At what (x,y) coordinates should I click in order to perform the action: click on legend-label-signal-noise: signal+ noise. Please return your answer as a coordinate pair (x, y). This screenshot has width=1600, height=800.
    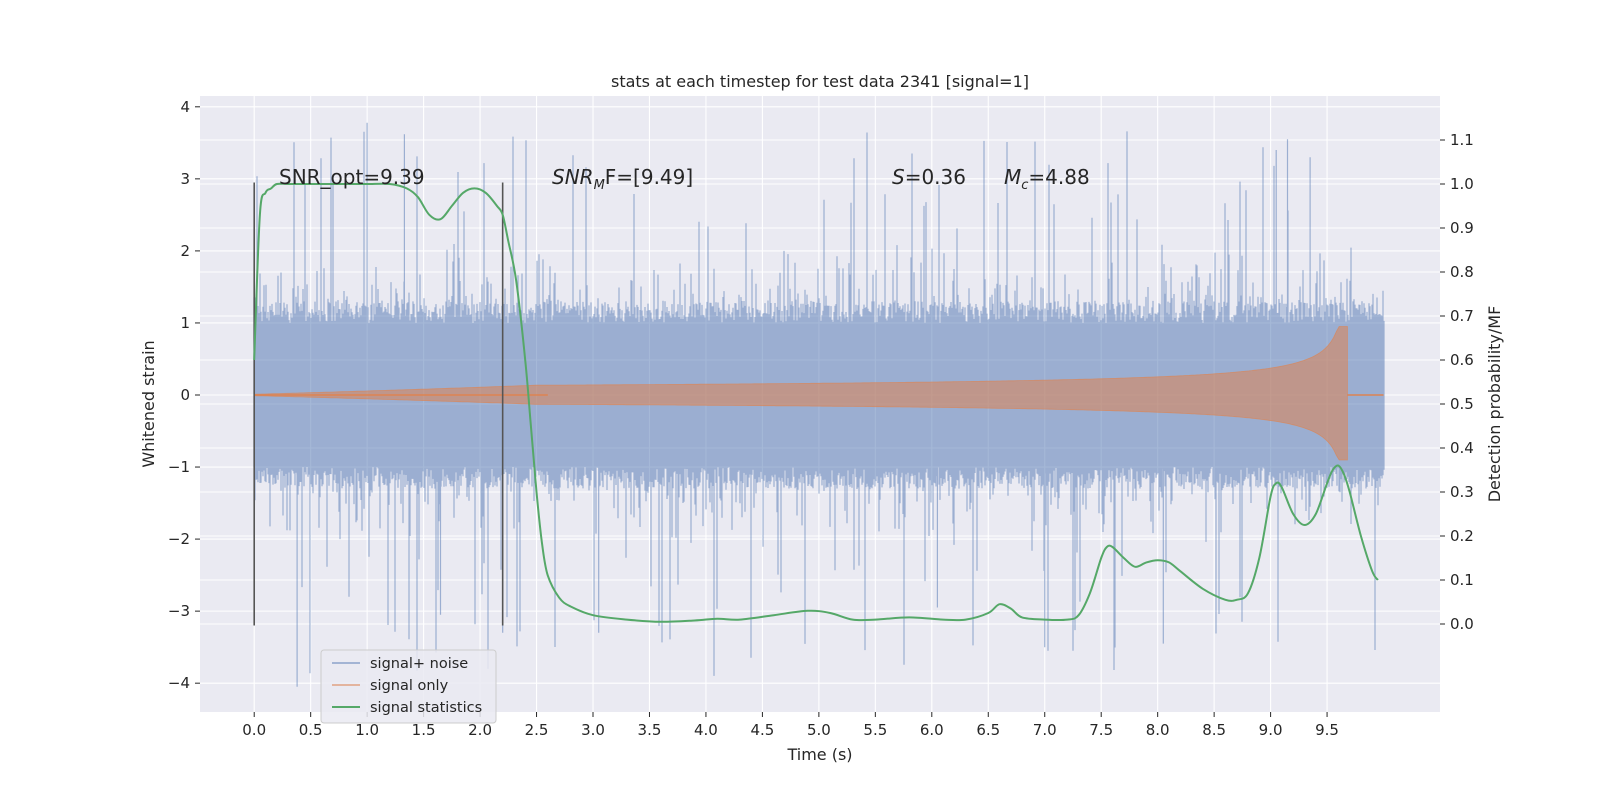
    Looking at the image, I should click on (419, 664).